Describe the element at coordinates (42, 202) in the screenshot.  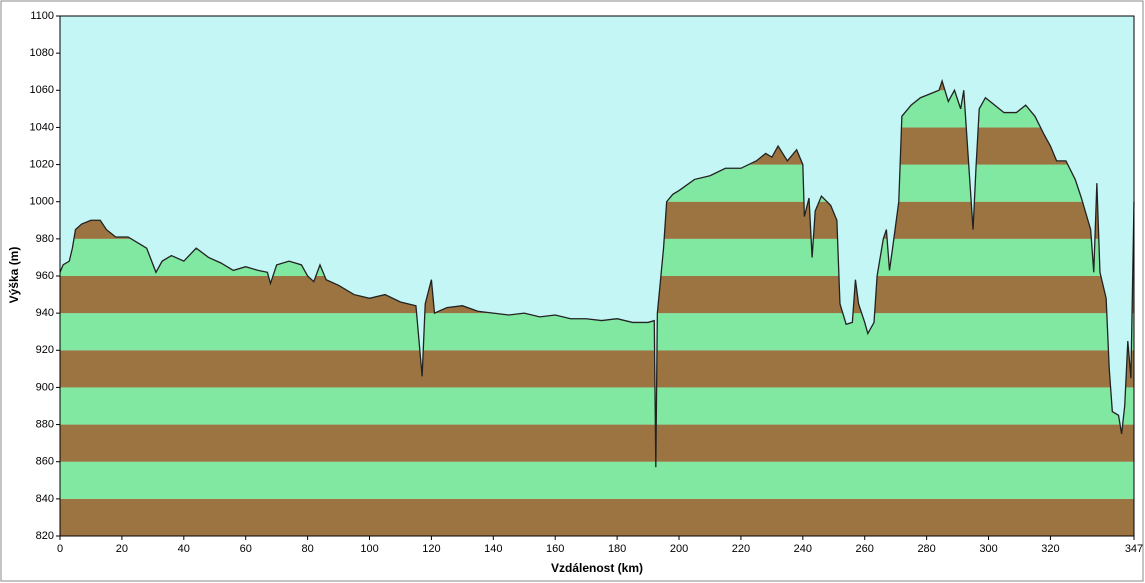
I see `y-tick-label: 1000` at that location.